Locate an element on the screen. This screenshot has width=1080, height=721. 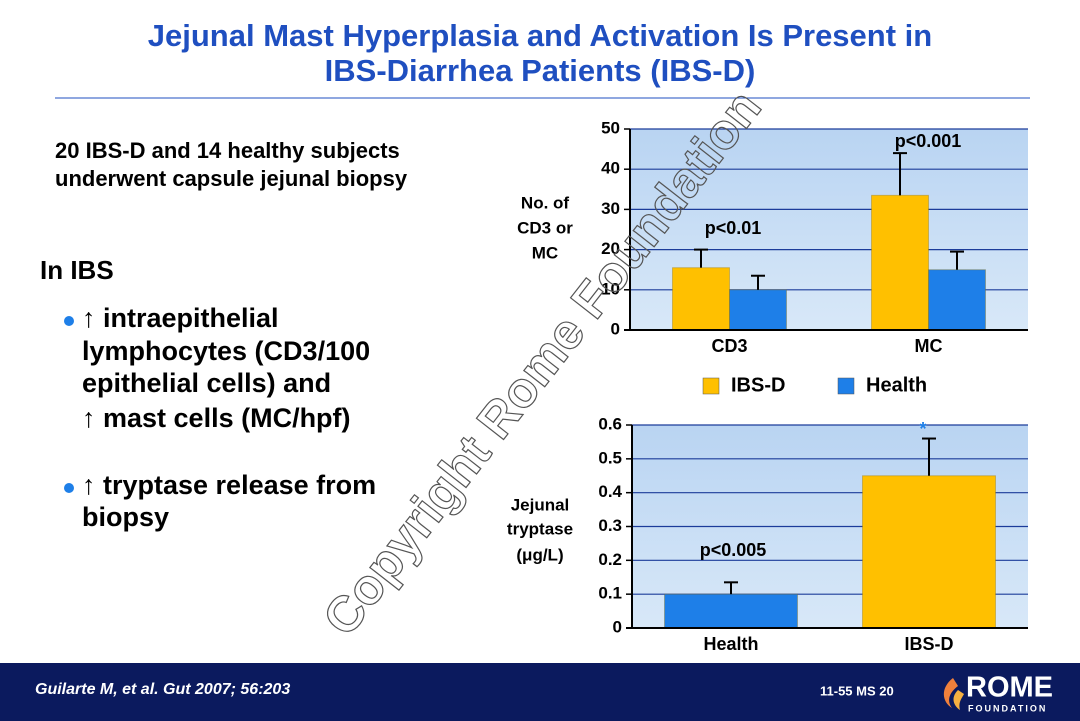
slide-number: 11-55 MS 20 is located at coordinates (857, 690).